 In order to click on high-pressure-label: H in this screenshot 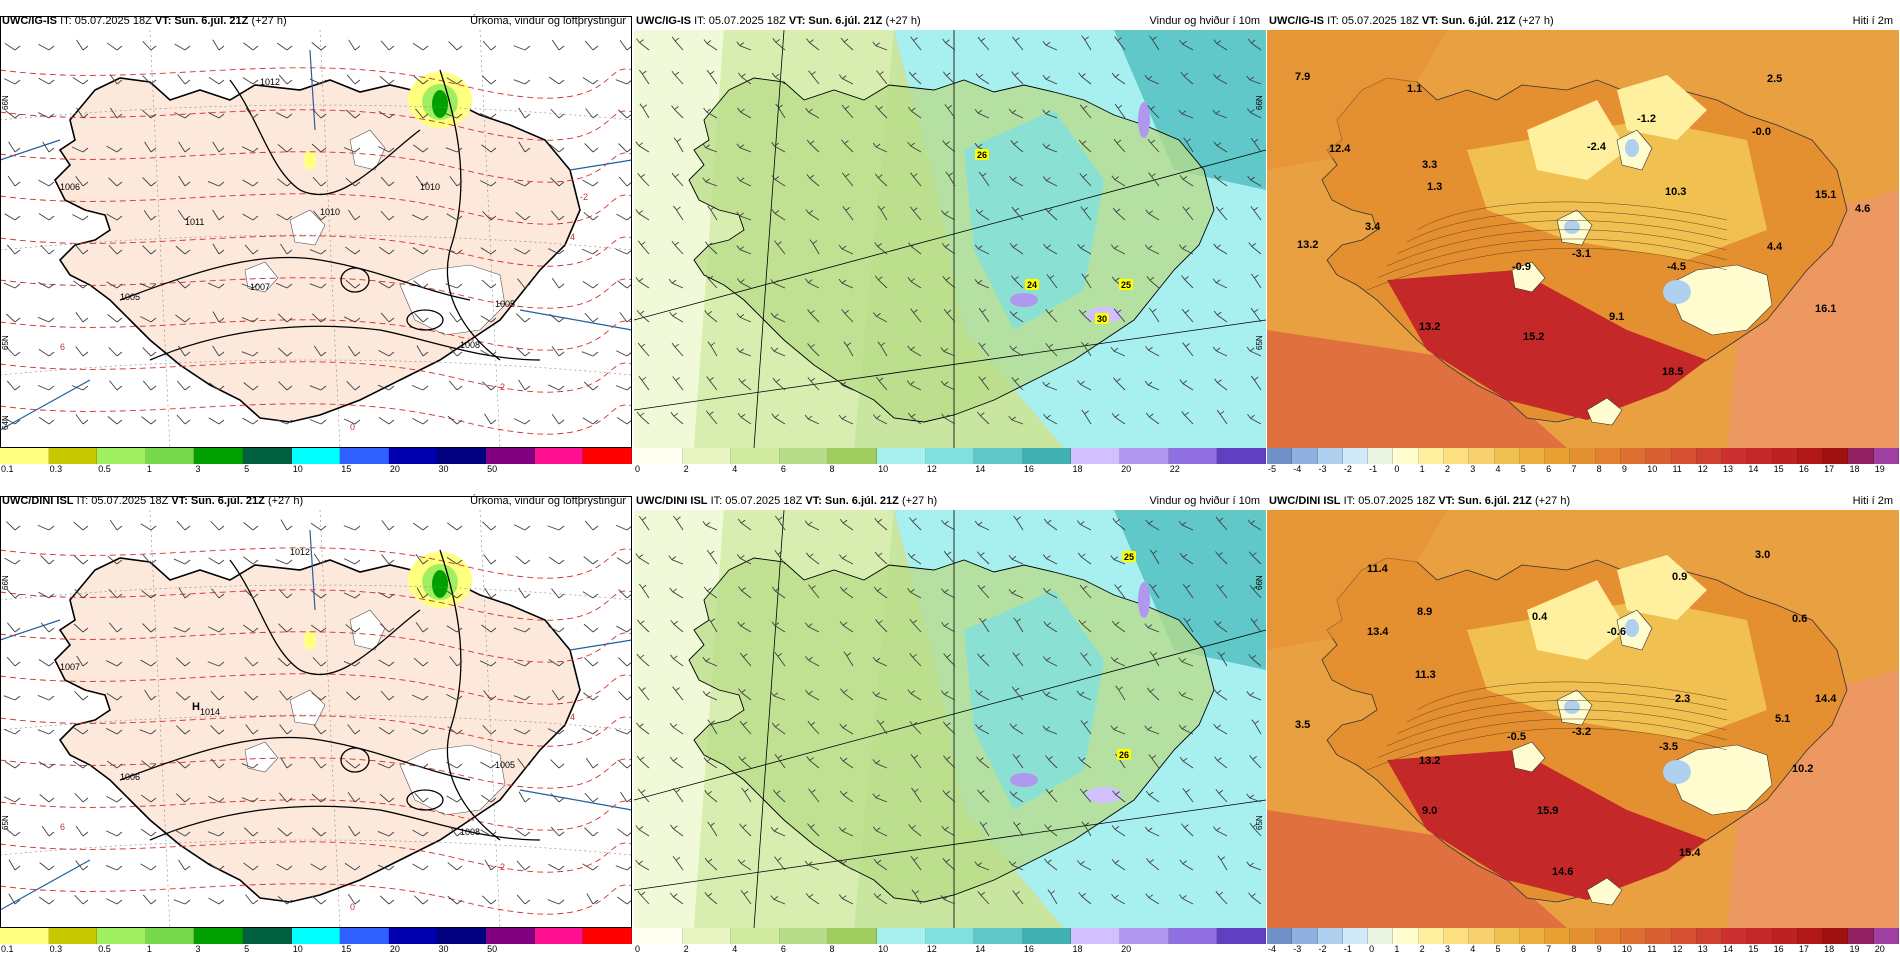, I will do `click(196, 707)`.